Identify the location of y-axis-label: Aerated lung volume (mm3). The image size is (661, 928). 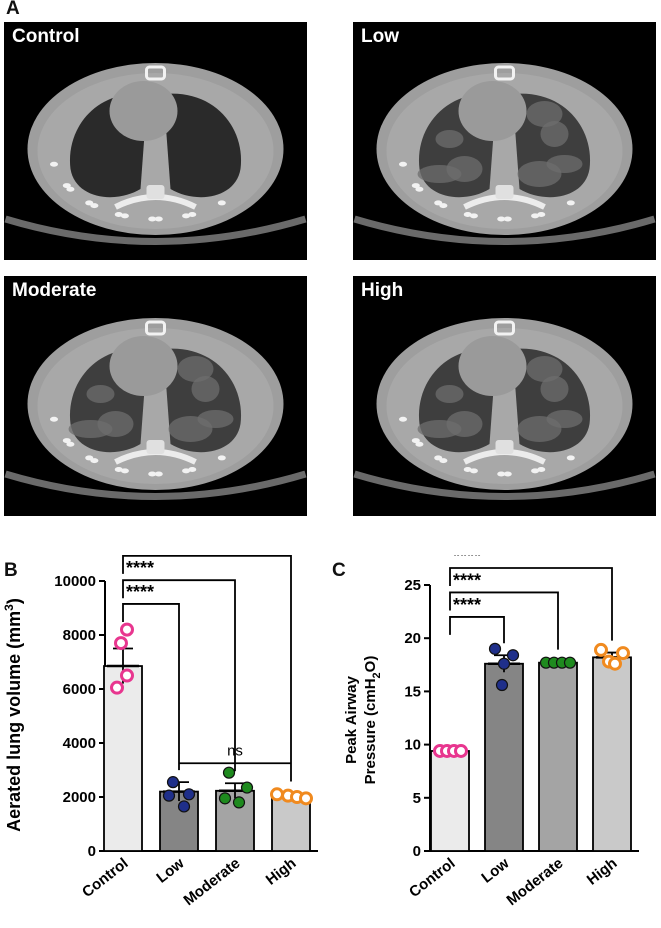
(13, 715).